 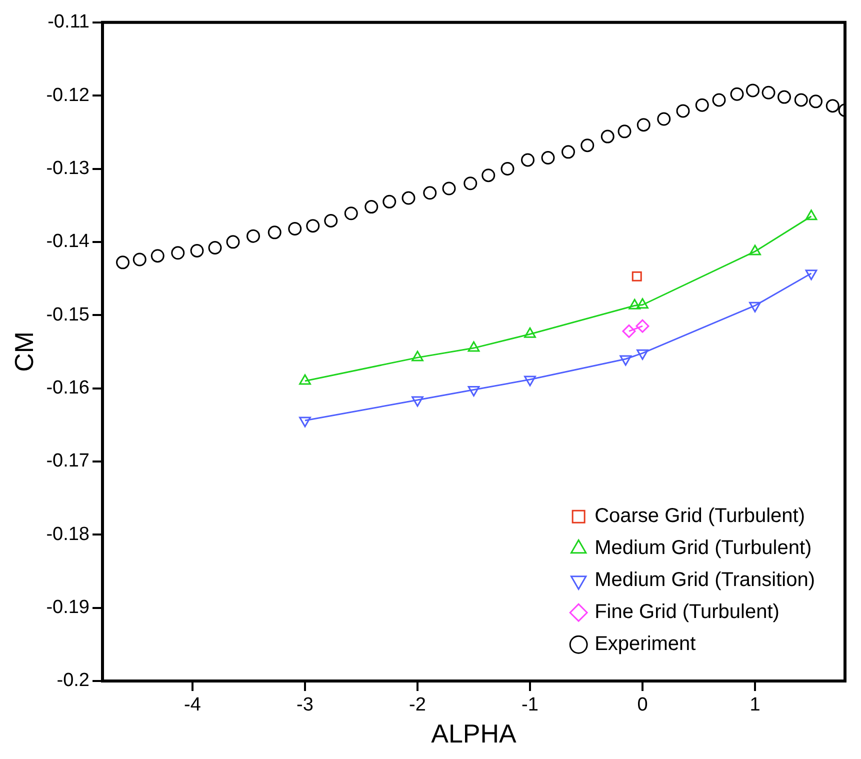 I want to click on x-tick-label: -3, so click(x=305, y=705).